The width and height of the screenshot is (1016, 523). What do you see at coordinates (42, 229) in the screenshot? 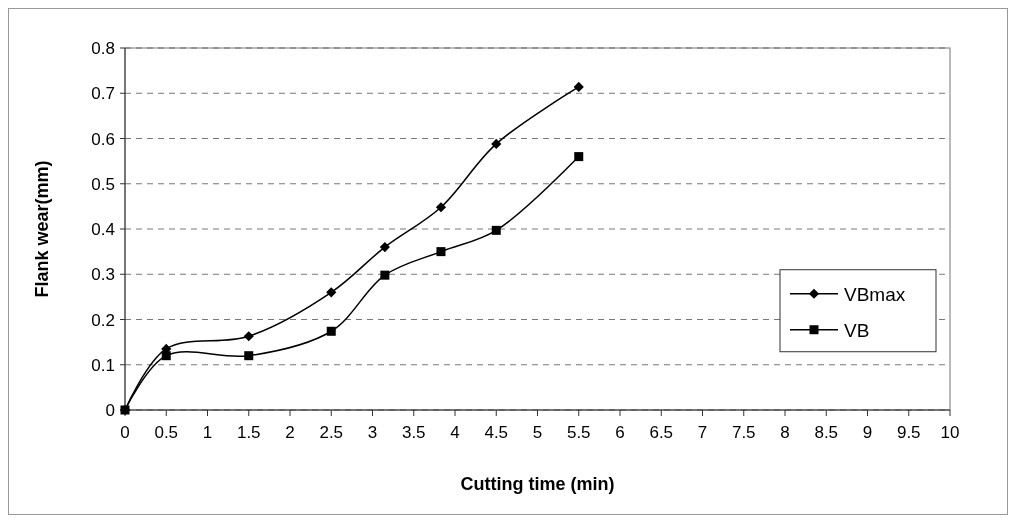
I see `y-axis-title: Flank wear(mm)` at bounding box center [42, 229].